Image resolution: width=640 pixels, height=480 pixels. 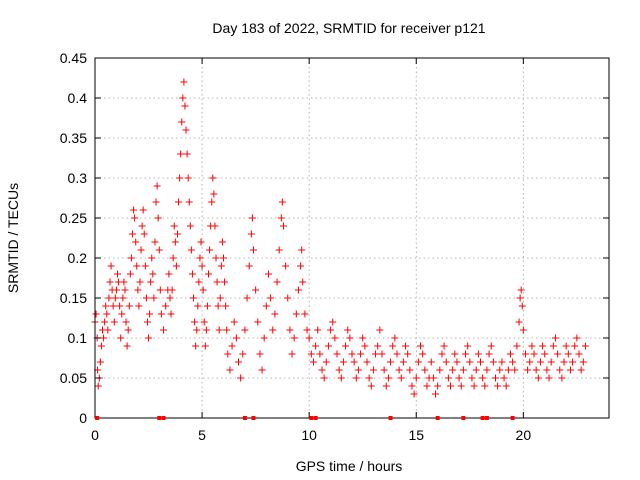 I want to click on x-tick-label: 15, so click(x=416, y=435).